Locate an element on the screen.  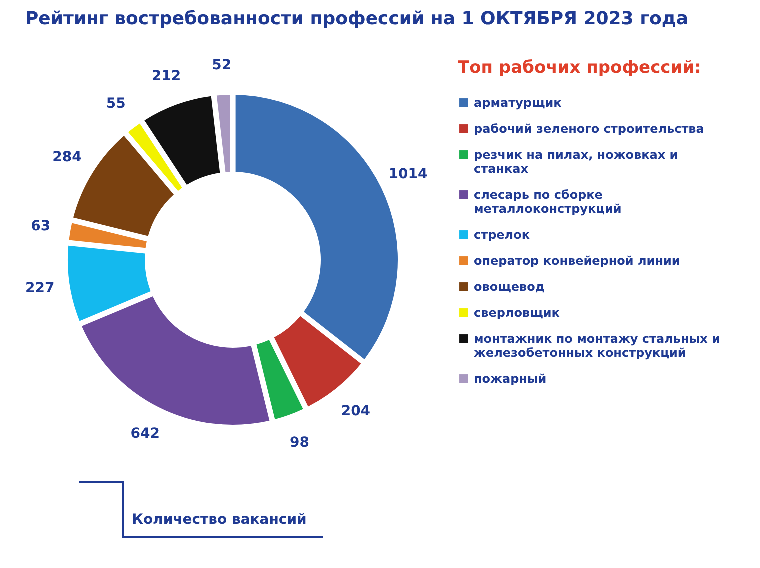
legend-title: Топ рабочих профессий: is located at coordinates (580, 68).